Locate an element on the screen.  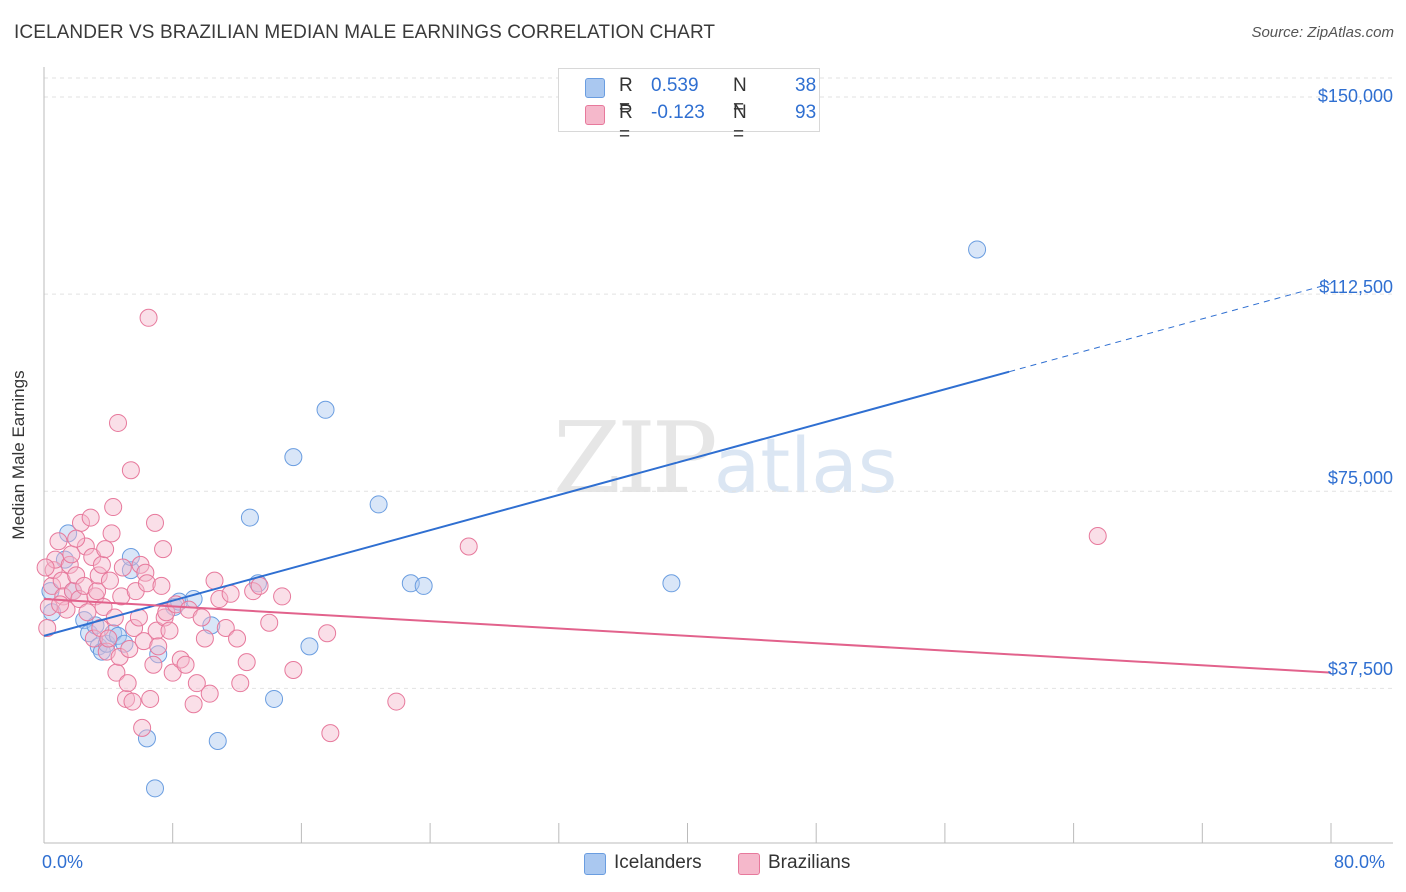
brazilian-trendline is located at coordinates (687, 636).